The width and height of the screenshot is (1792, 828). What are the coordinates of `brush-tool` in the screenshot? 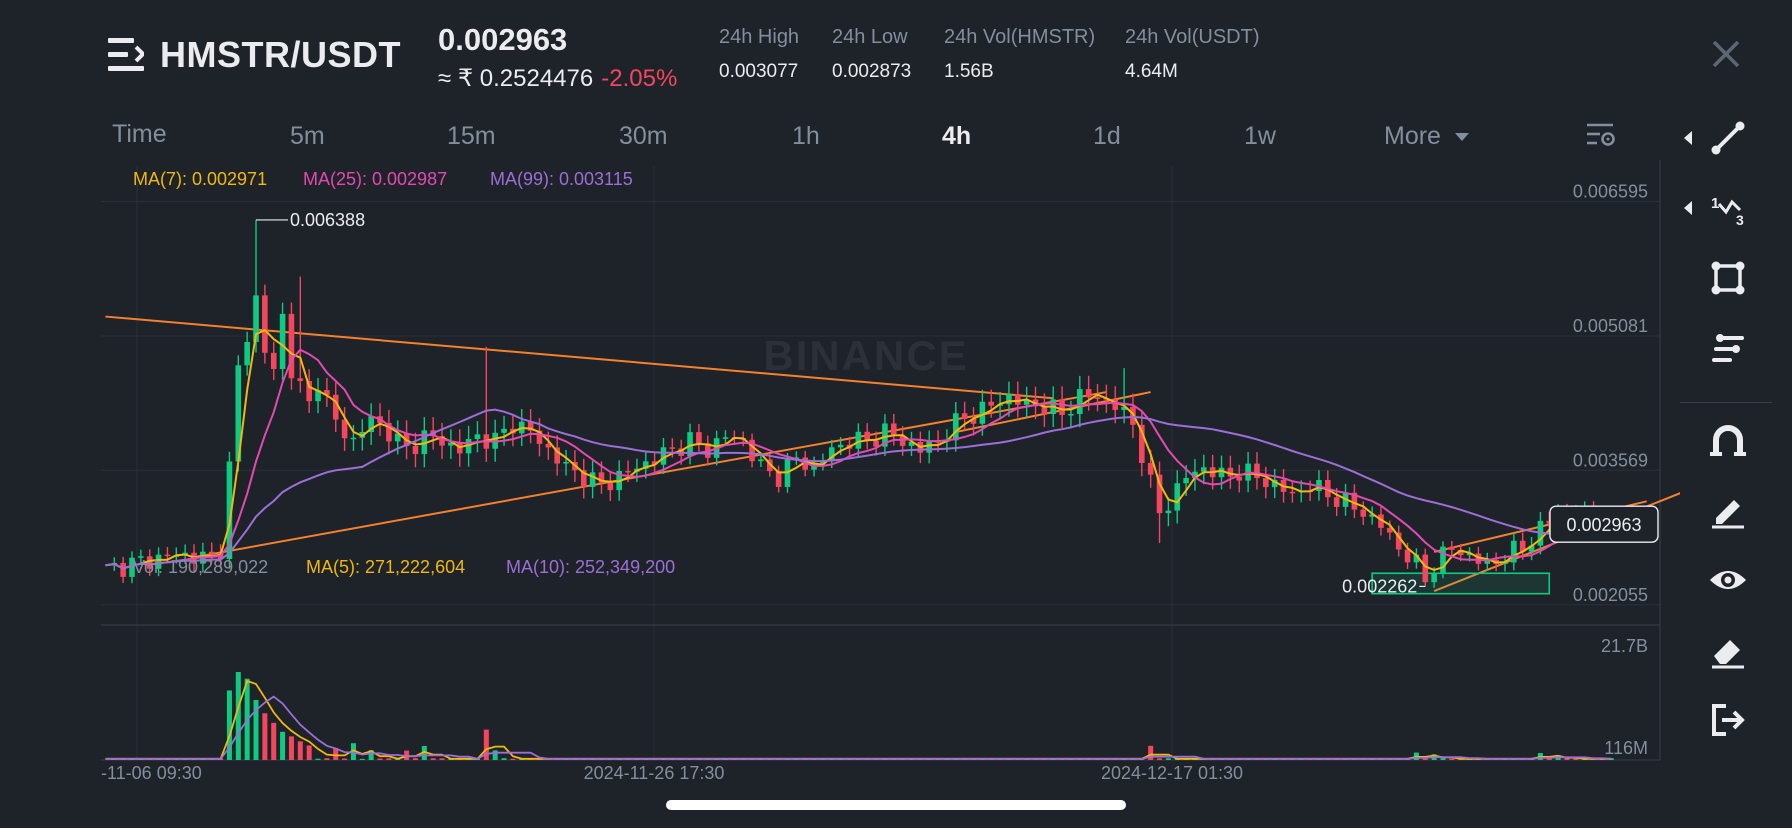 It's located at (1736, 510).